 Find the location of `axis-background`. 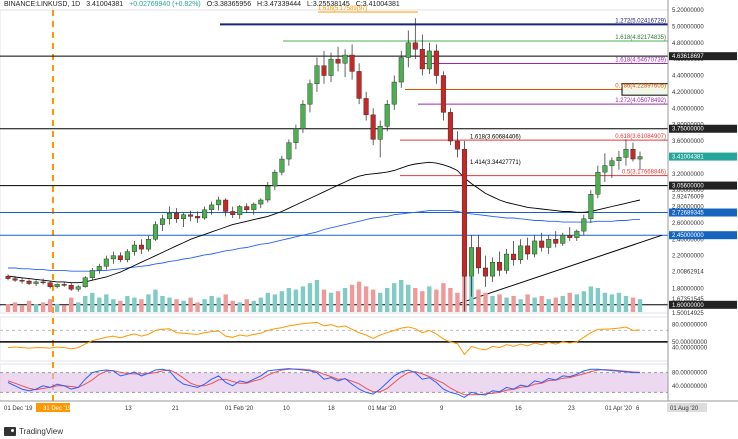

axis-background is located at coordinates (703, 219).